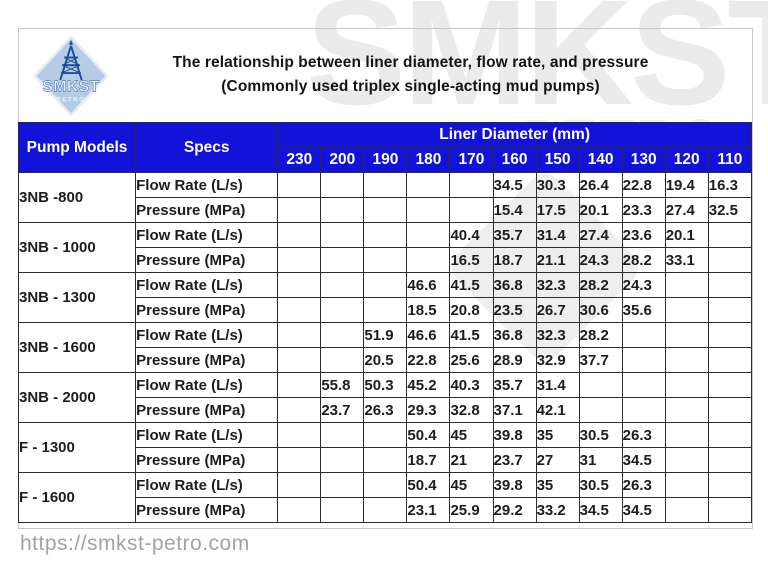  Describe the element at coordinates (471, 360) in the screenshot. I see `pressure-value-170: 25.6` at that location.